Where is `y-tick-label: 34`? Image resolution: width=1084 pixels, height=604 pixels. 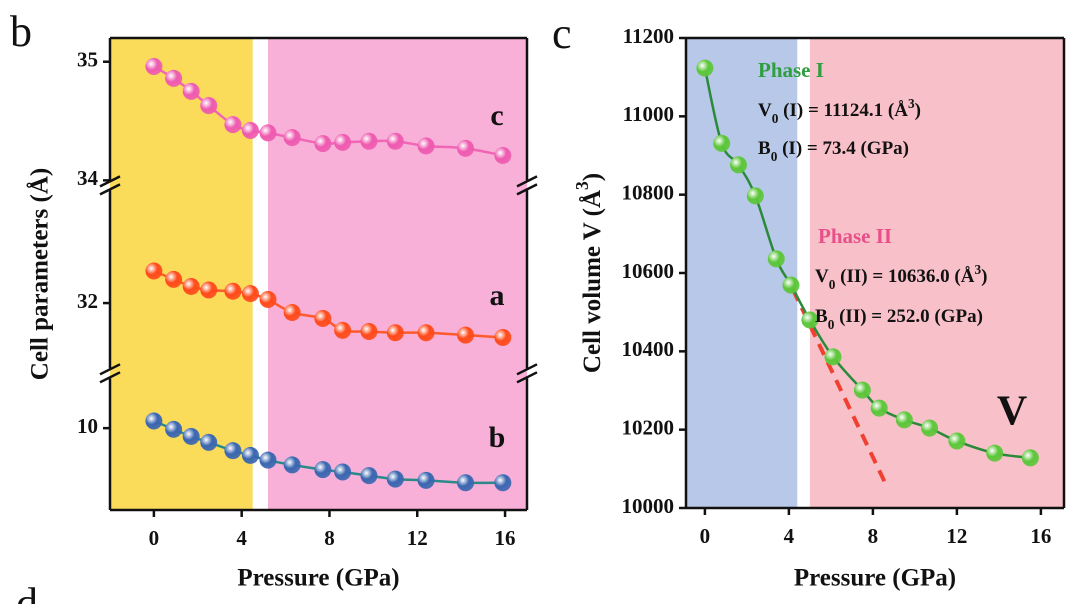 y-tick-label: 34 is located at coordinates (88, 178).